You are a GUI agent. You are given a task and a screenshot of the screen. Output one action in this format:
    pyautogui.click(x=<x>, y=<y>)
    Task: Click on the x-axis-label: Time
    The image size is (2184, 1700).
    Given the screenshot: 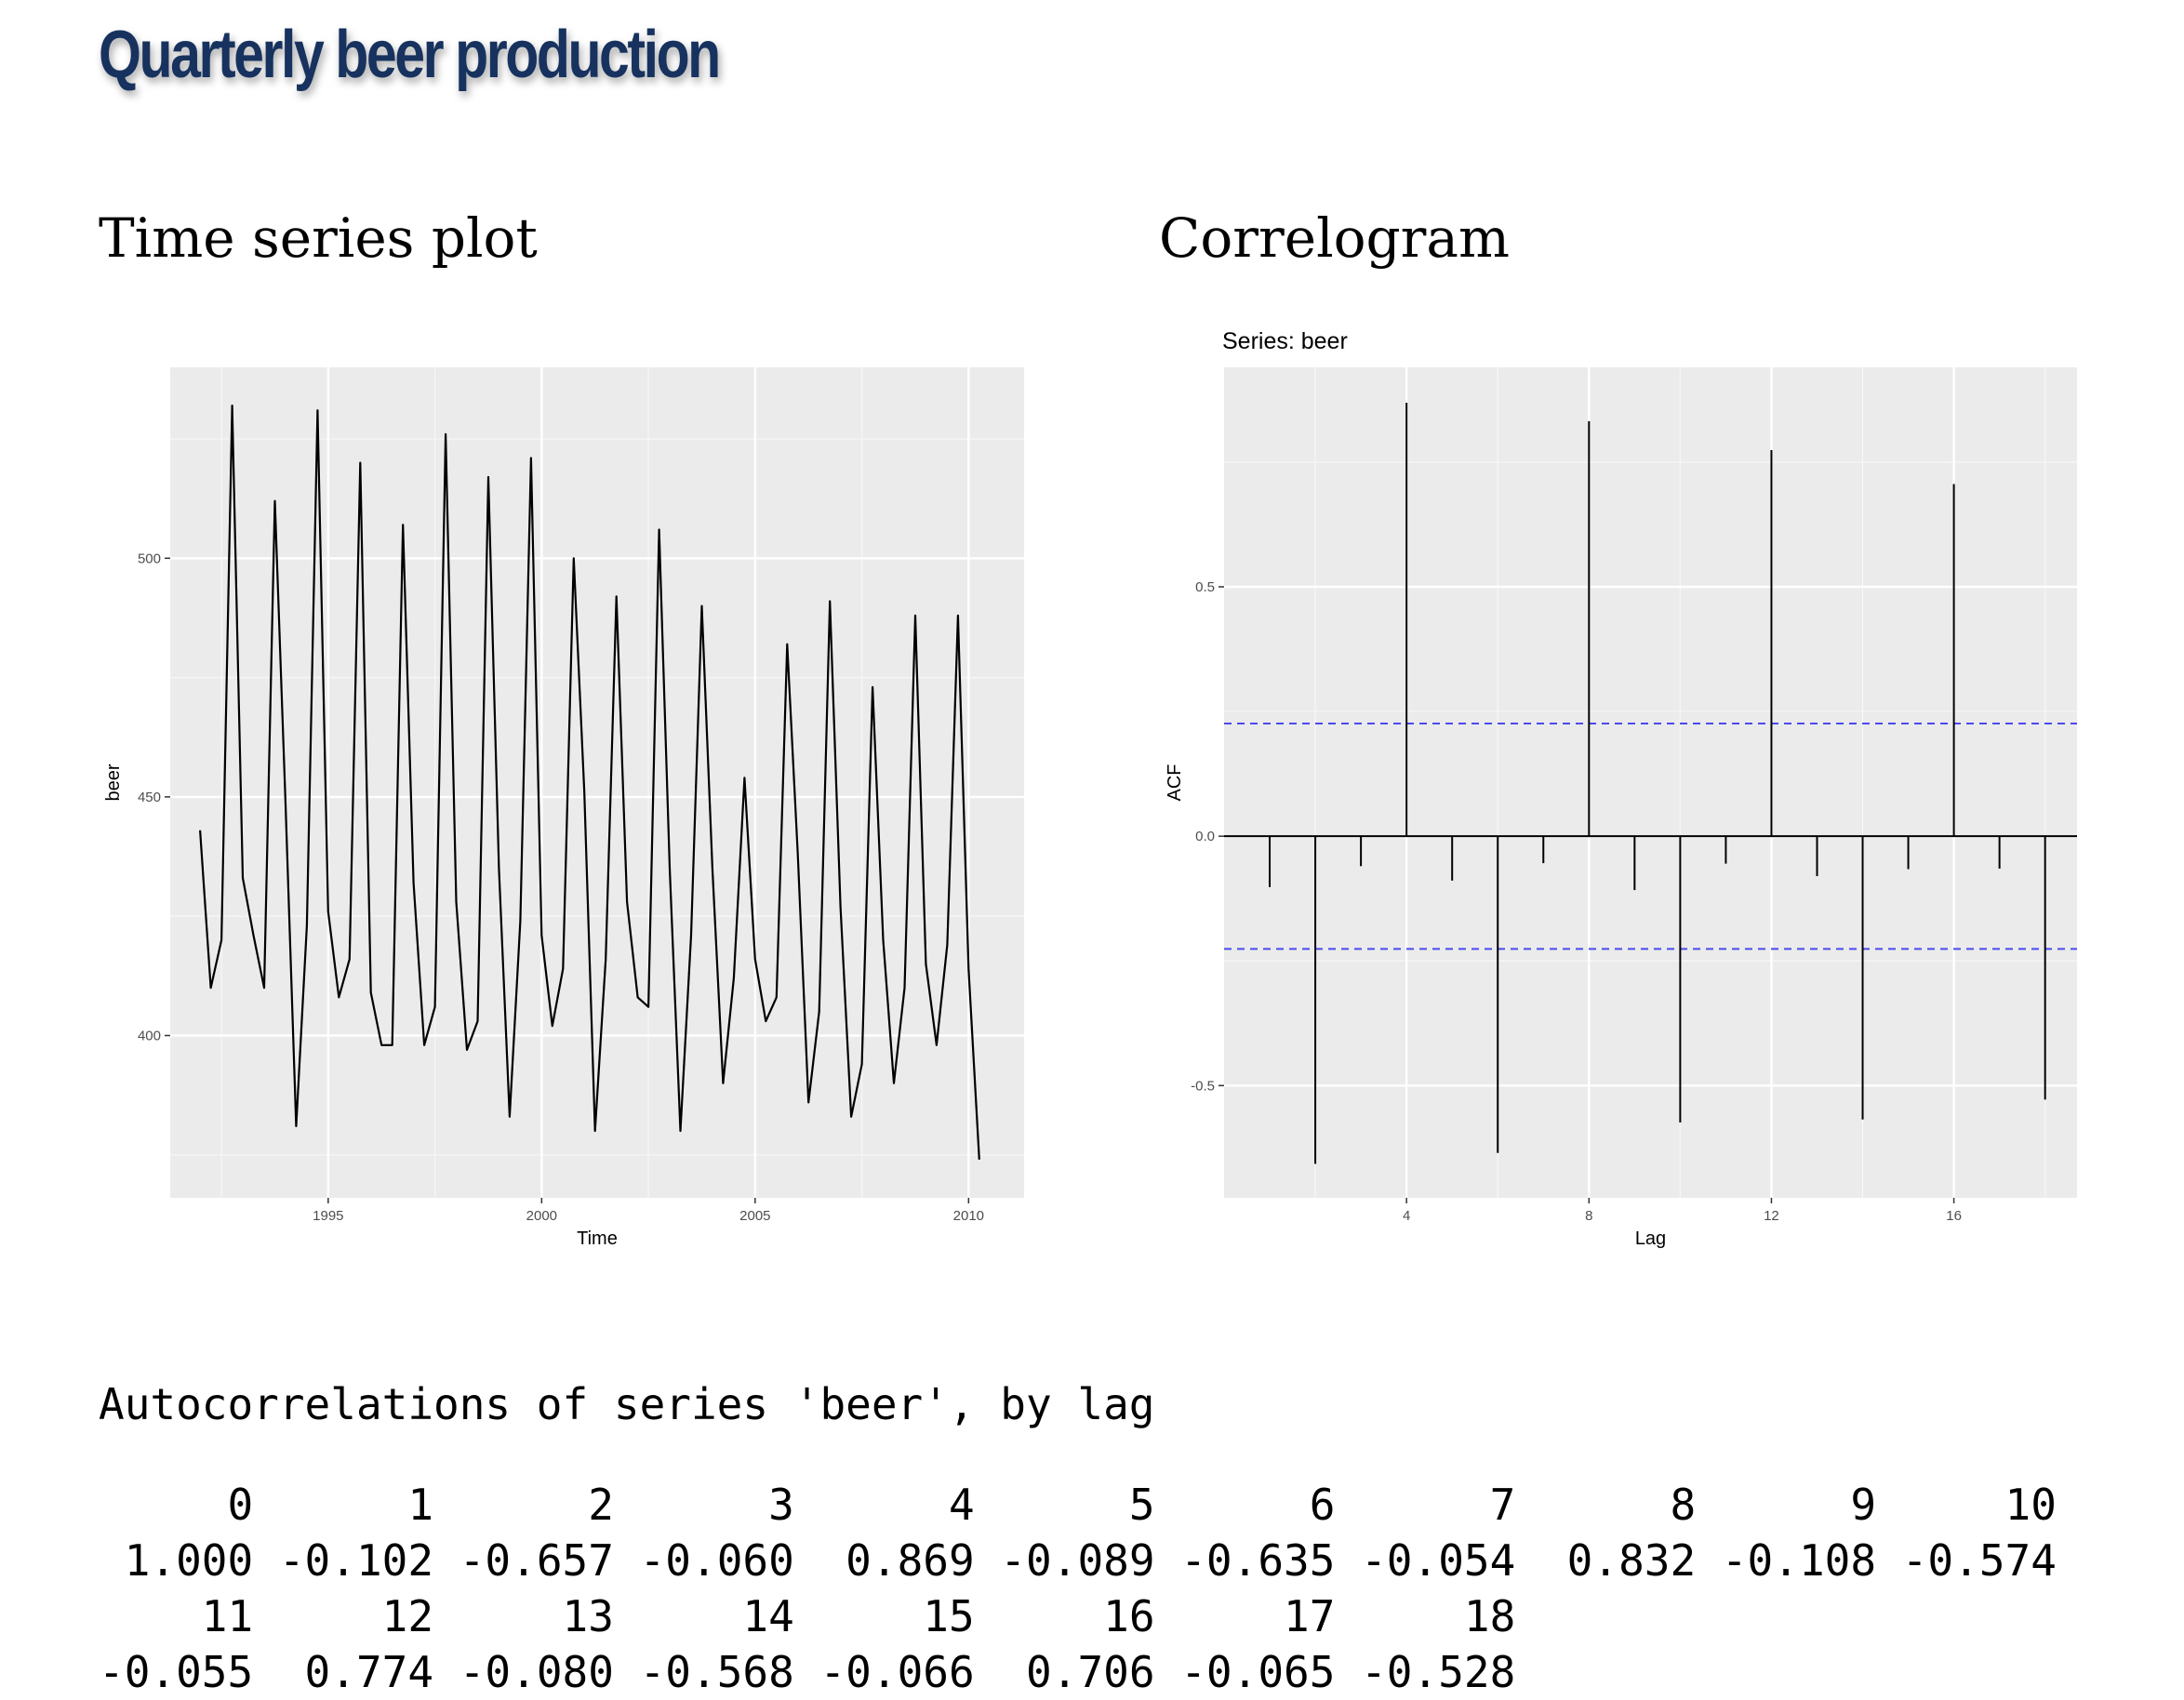 What is the action you would take?
    pyautogui.click(x=597, y=1239)
    